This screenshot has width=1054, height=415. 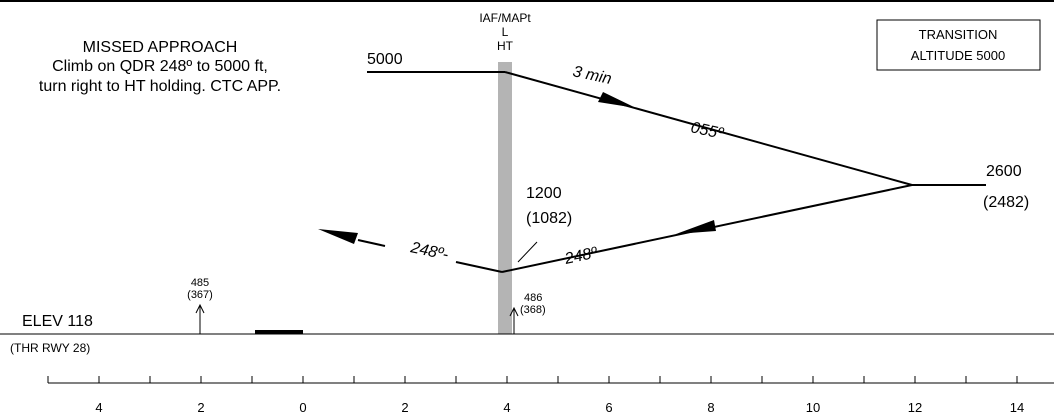 What do you see at coordinates (160, 47) in the screenshot?
I see `missed-approach-title: MISSED APPROACH` at bounding box center [160, 47].